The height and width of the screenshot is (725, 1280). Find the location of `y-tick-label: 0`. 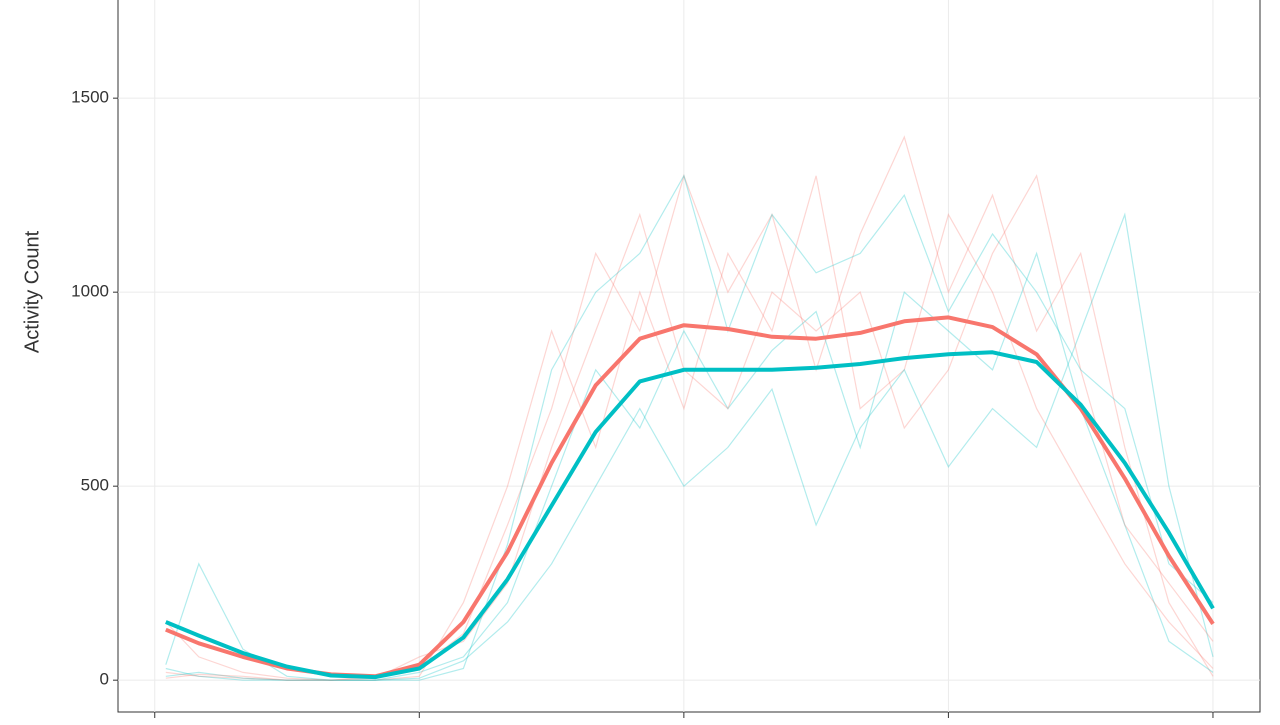

y-tick-label: 0 is located at coordinates (104, 679).